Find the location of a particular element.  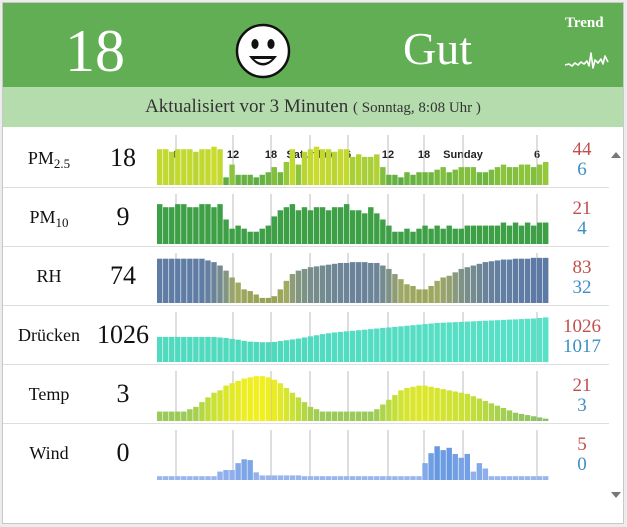

metric-value: 9 is located at coordinates (123, 216).